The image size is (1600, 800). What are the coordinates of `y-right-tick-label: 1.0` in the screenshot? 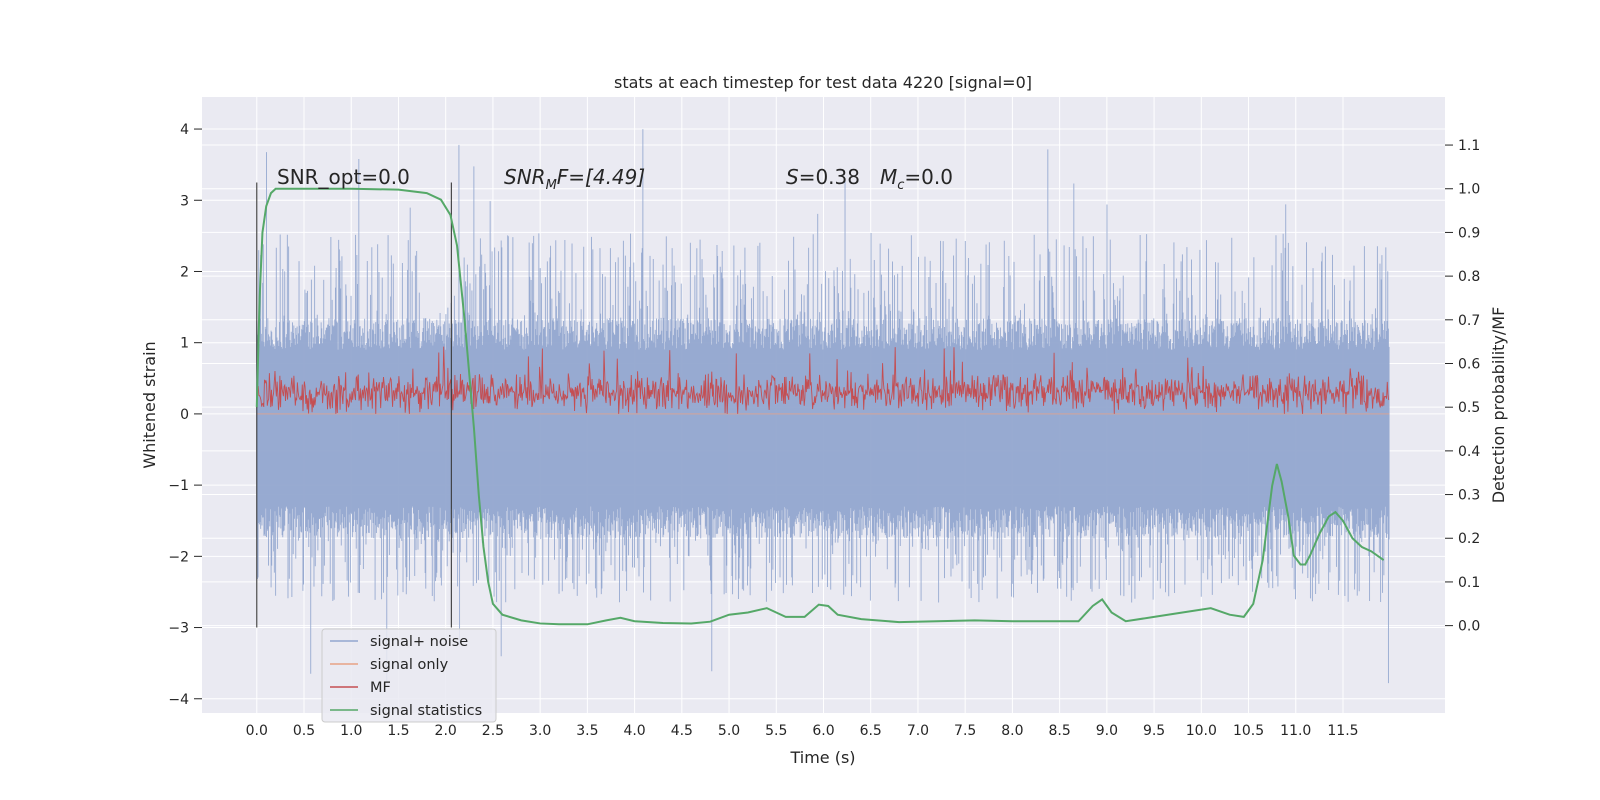 It's located at (1469, 190).